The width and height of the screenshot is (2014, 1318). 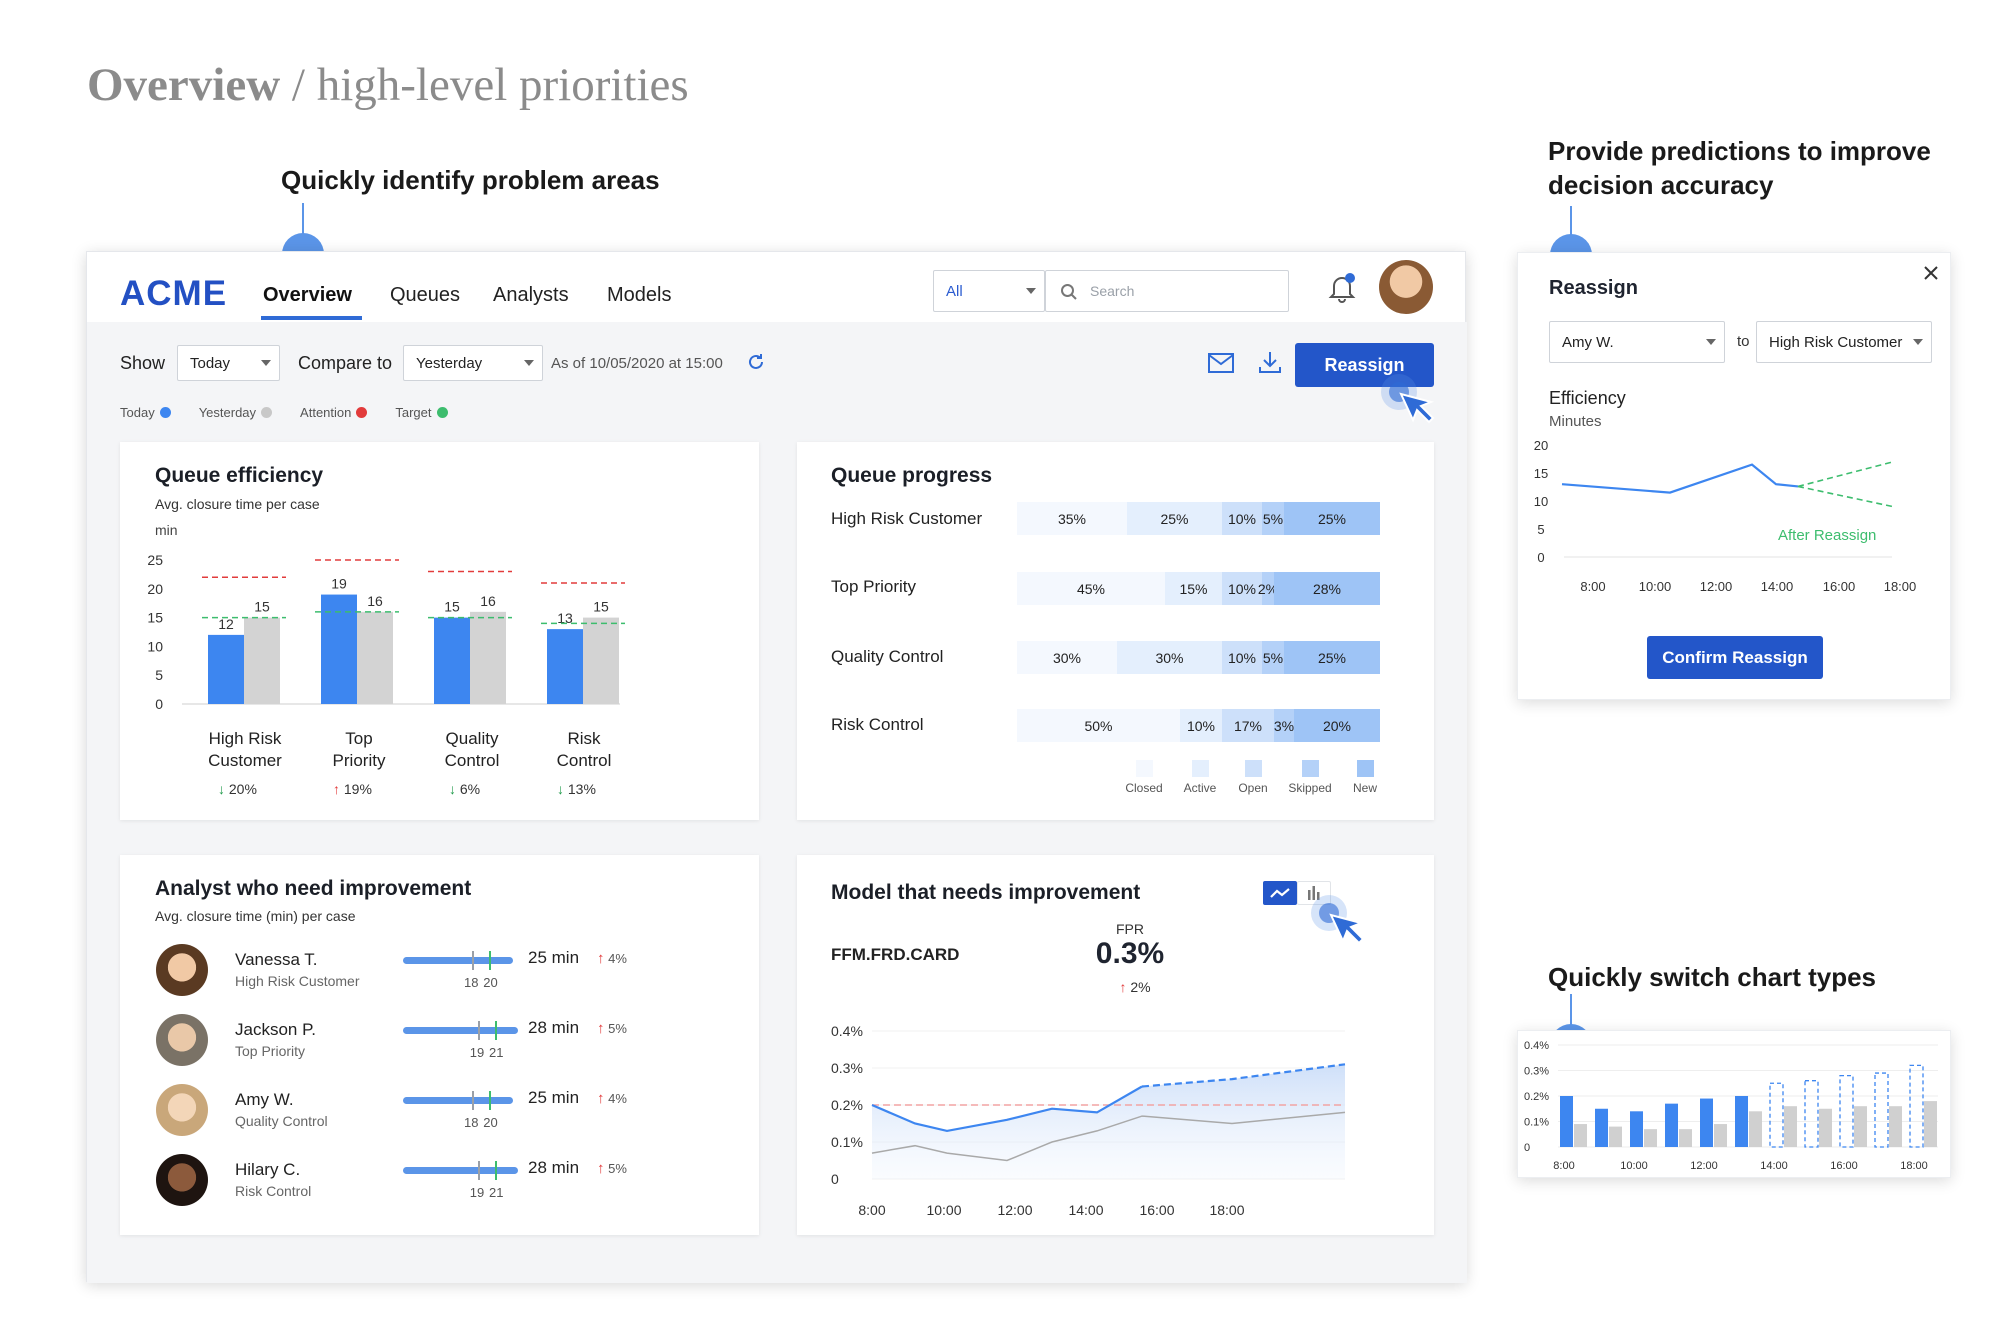 I want to click on progress-bar: 45% 15% 10% 2% 28%, so click(x=1198, y=588).